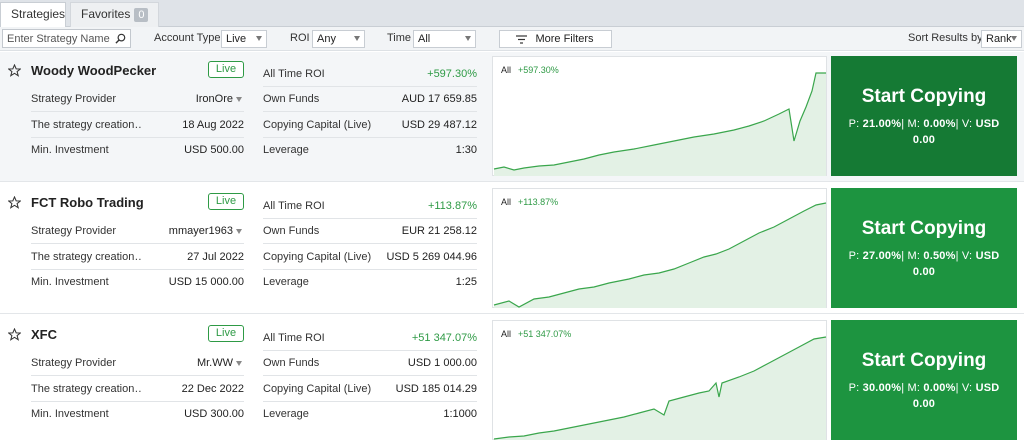  Describe the element at coordinates (452, 74) in the screenshot. I see `all-time-roi-value: +597.30%` at that location.